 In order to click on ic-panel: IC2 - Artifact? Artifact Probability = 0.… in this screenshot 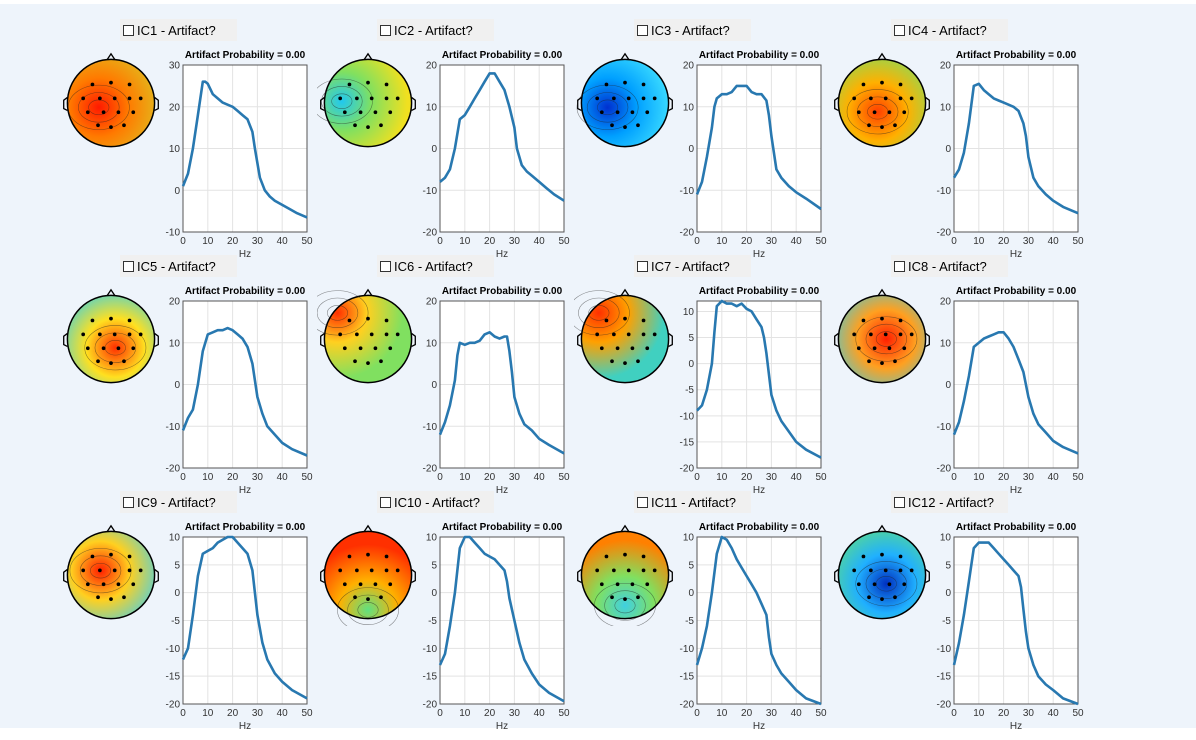, I will do `click(477, 140)`.